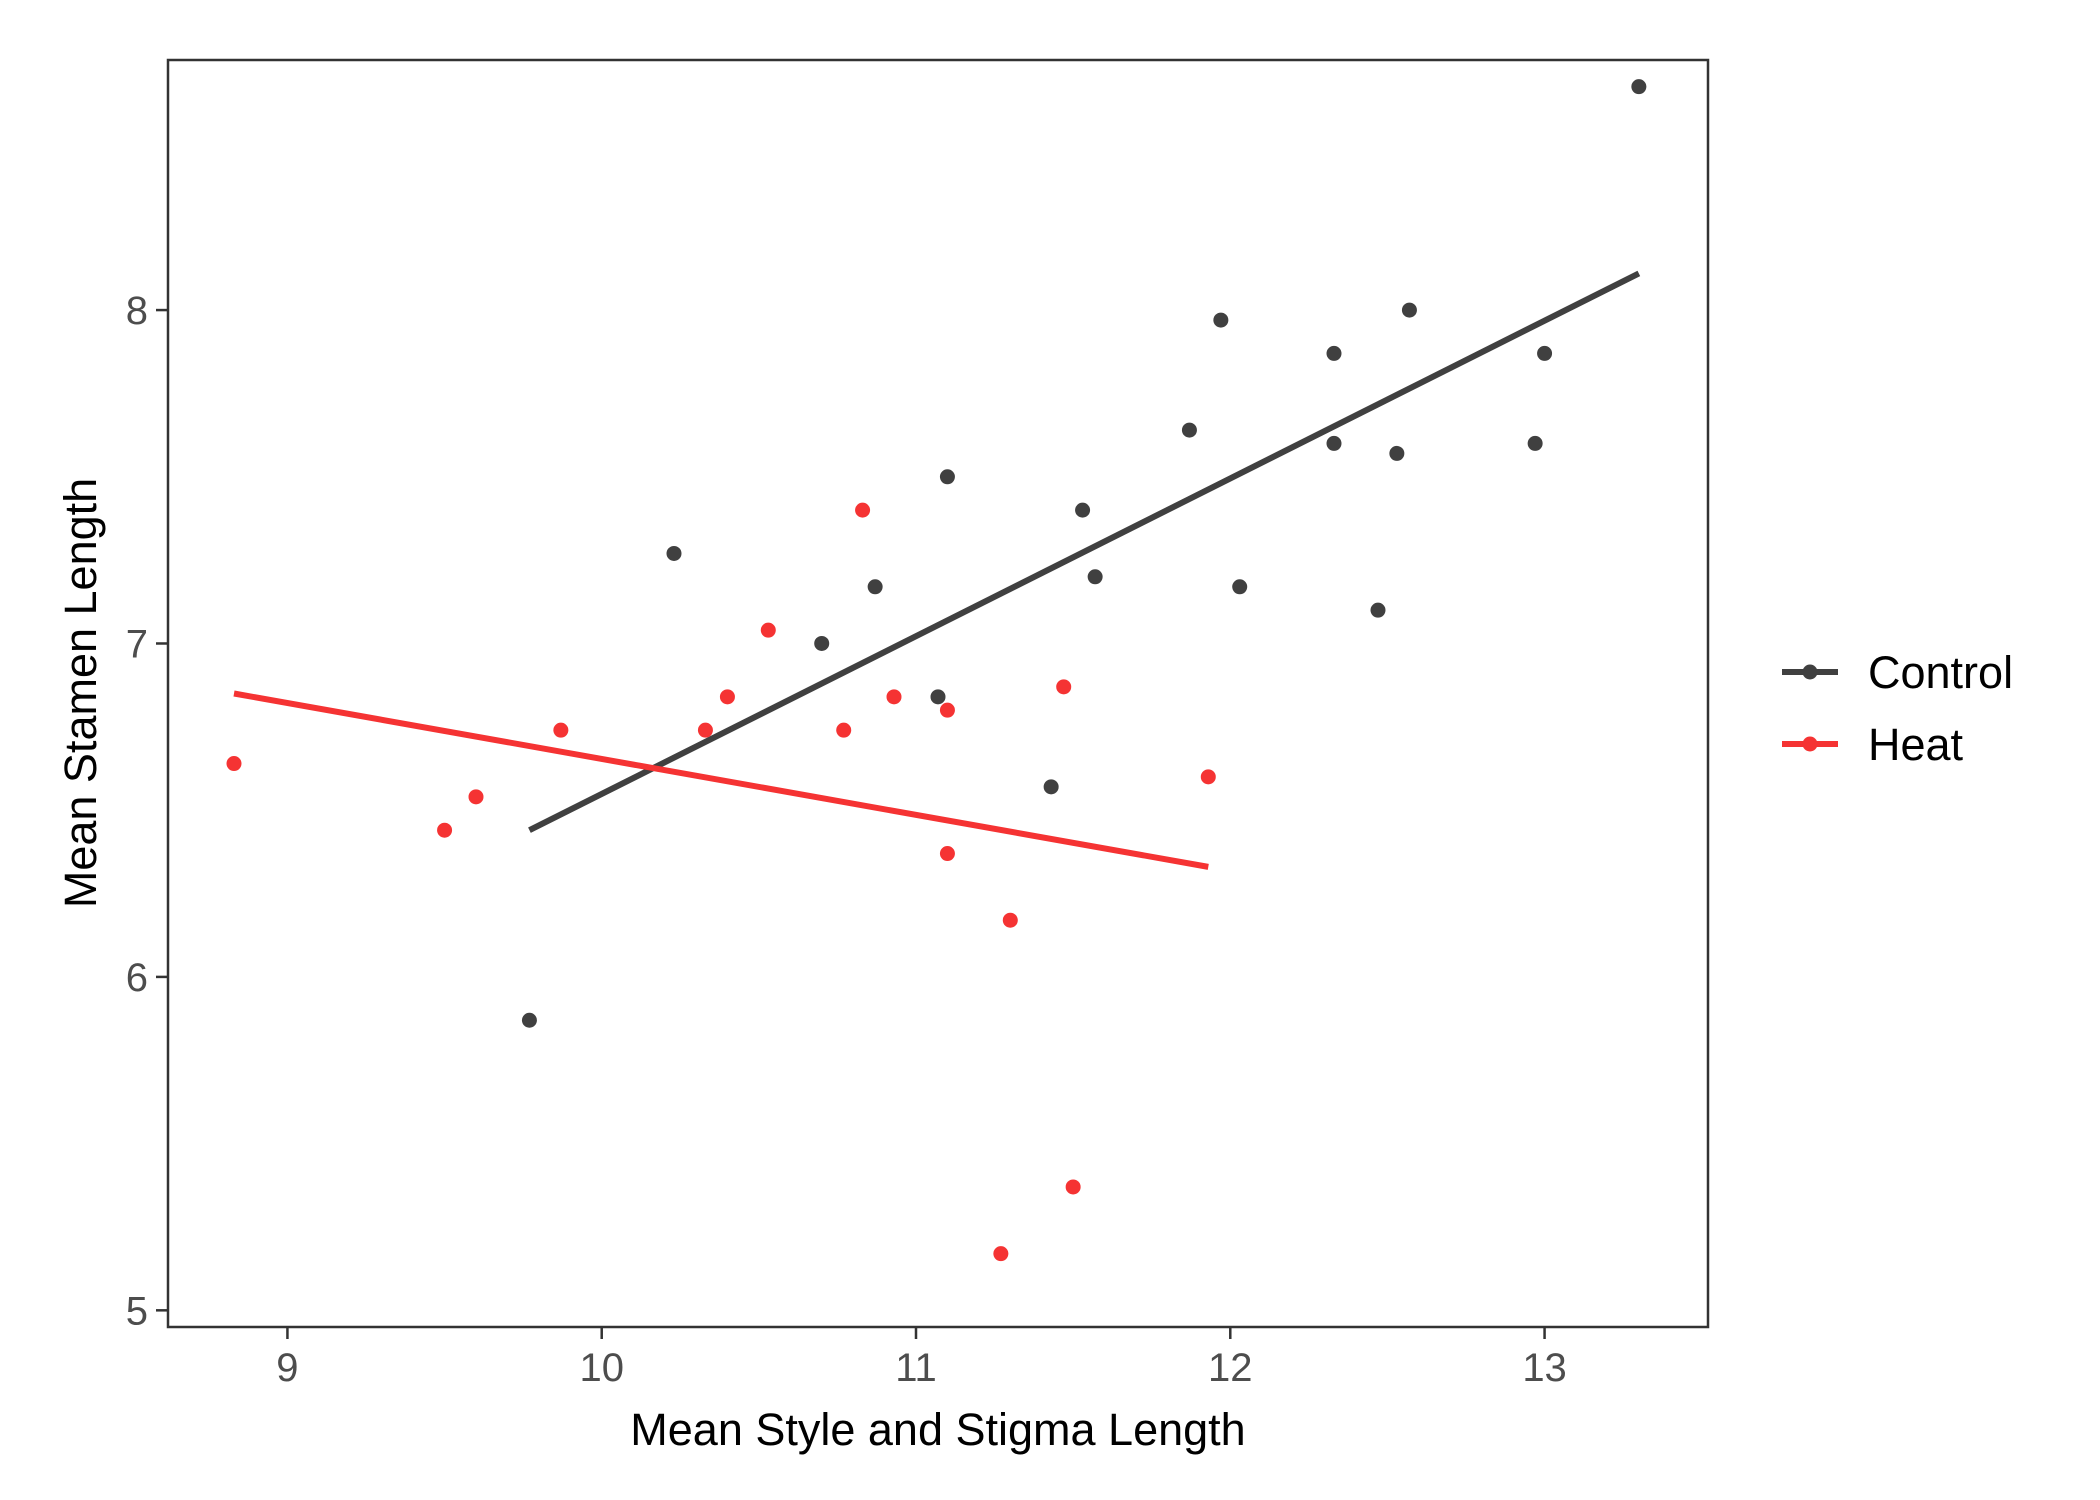 This screenshot has height=1500, width=2100. I want to click on legend: Control Heat, so click(1897, 708).